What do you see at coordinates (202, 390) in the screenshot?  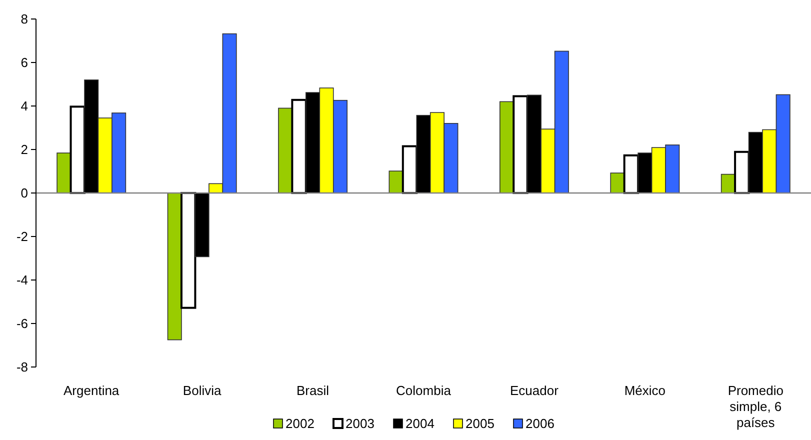 I see `x-tick-label: Bolivia` at bounding box center [202, 390].